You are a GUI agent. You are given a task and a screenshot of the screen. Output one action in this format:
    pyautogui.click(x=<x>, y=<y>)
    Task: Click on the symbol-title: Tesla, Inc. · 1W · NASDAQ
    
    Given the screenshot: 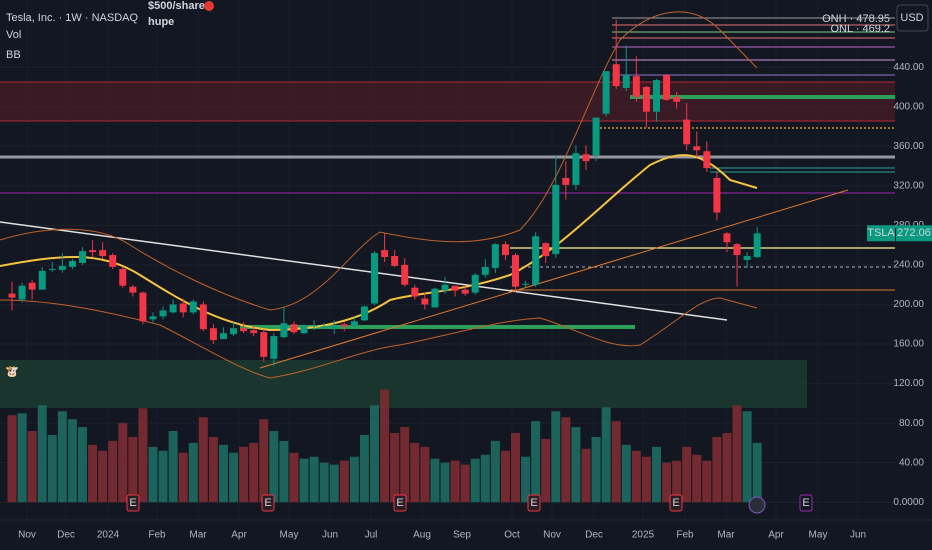 What is the action you would take?
    pyautogui.click(x=72, y=18)
    